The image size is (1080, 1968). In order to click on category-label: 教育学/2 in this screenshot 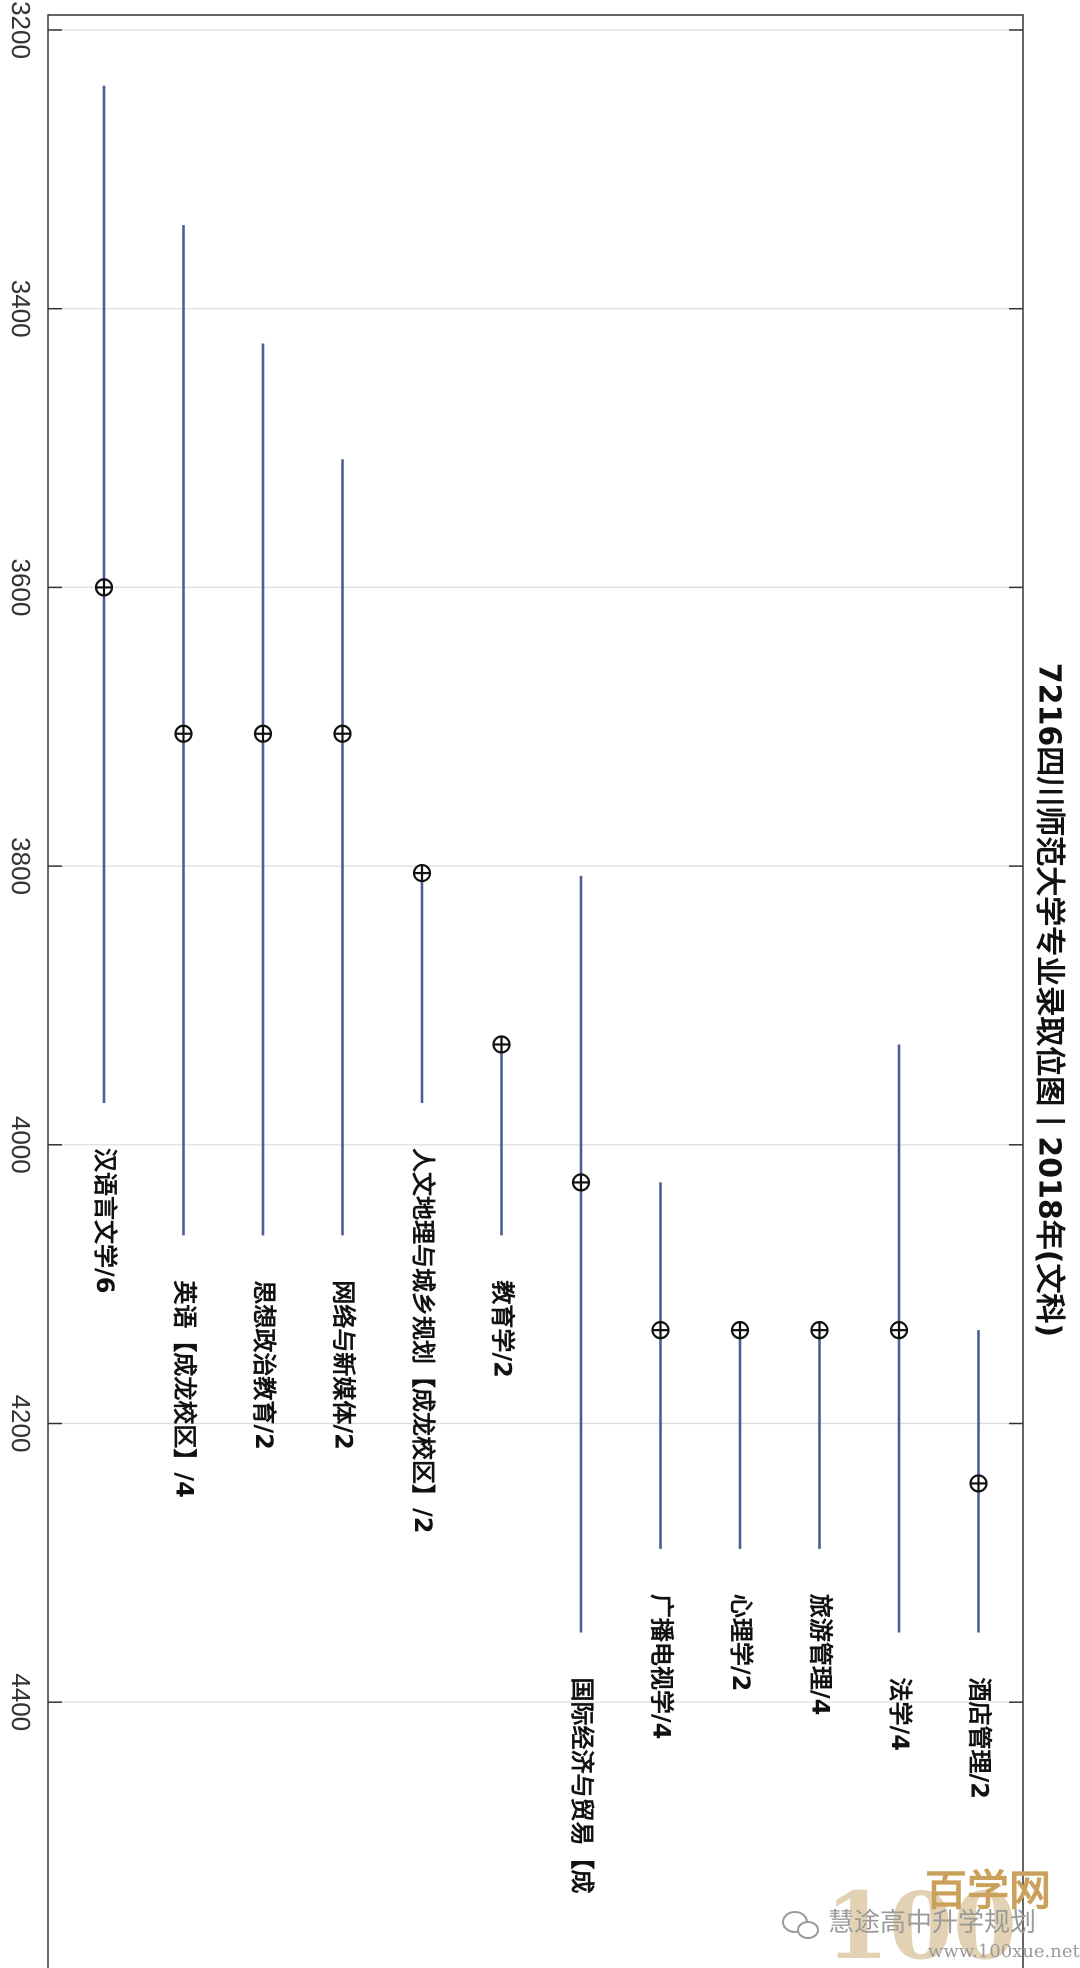, I will do `click(503, 1328)`.